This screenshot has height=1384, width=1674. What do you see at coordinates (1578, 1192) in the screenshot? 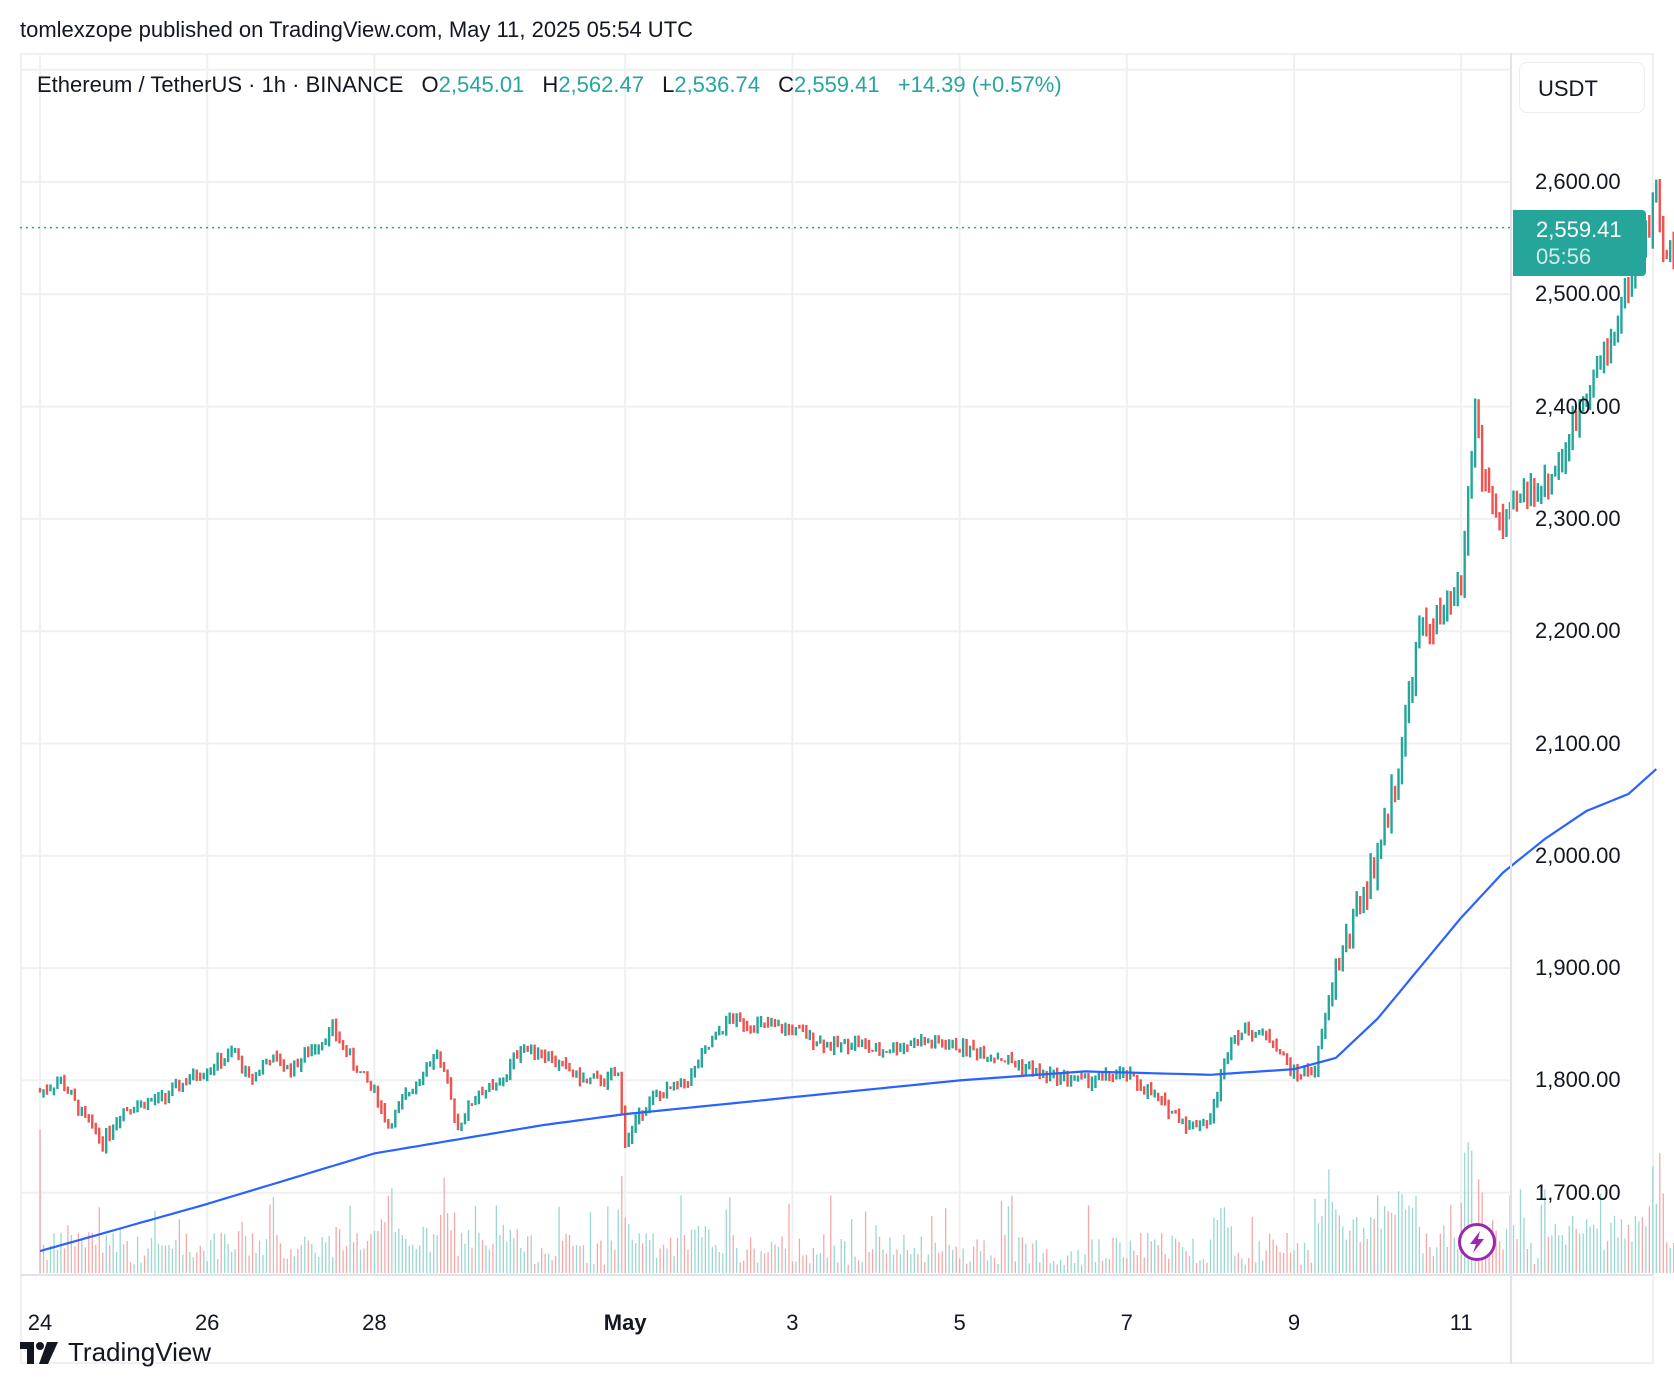
I see `price-tick-label: 1,700.00` at bounding box center [1578, 1192].